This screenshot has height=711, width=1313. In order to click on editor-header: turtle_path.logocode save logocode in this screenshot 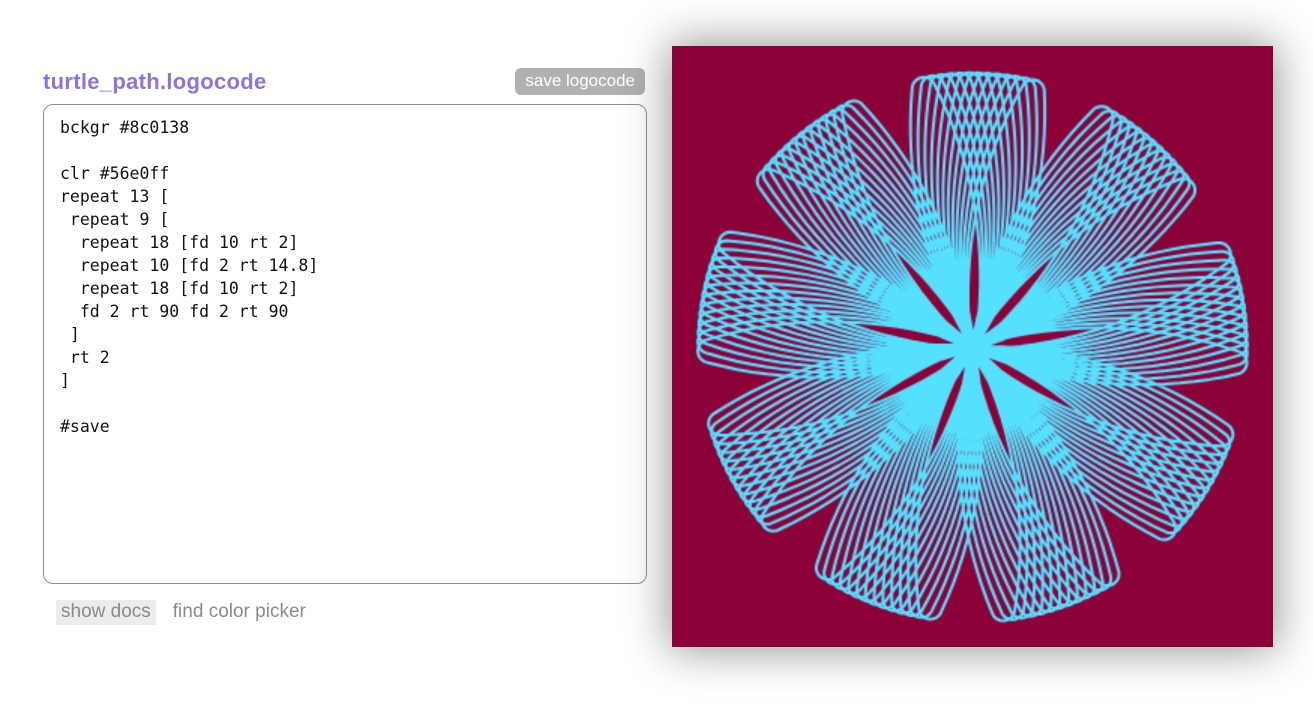, I will do `click(345, 81)`.